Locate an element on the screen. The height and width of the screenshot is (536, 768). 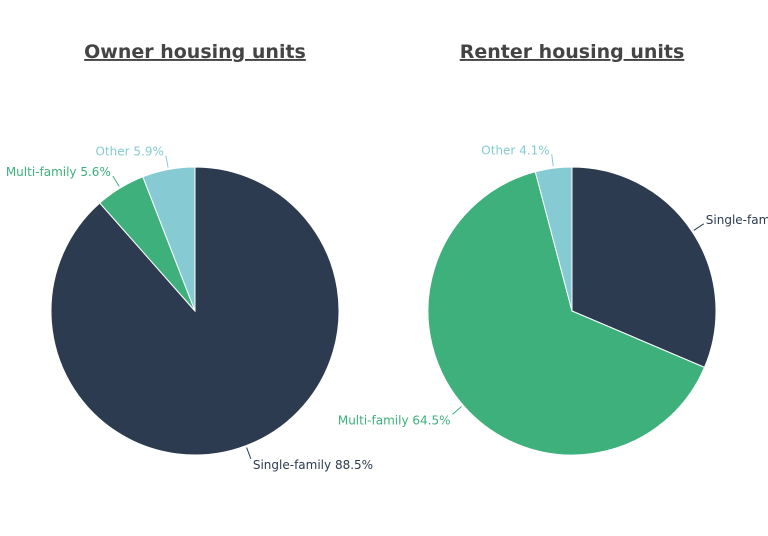
chart-title: Owner housing units is located at coordinates (195, 52).